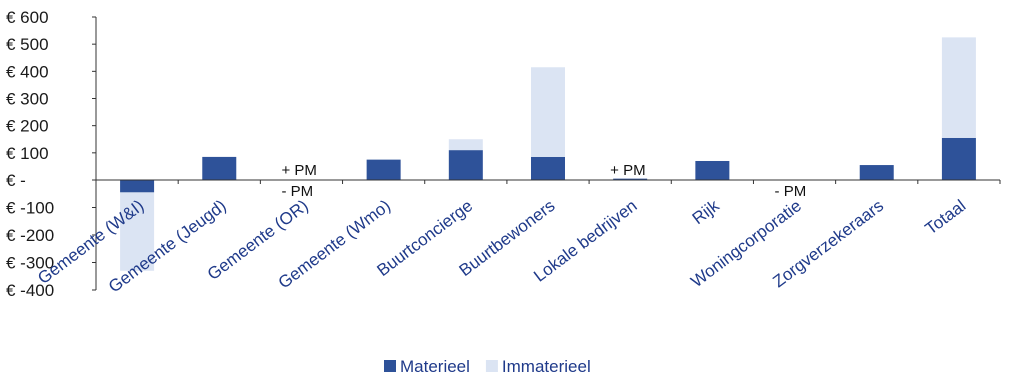 Image resolution: width=1011 pixels, height=385 pixels. What do you see at coordinates (546, 366) in the screenshot?
I see `legend-label-immaterieel: Immaterieel` at bounding box center [546, 366].